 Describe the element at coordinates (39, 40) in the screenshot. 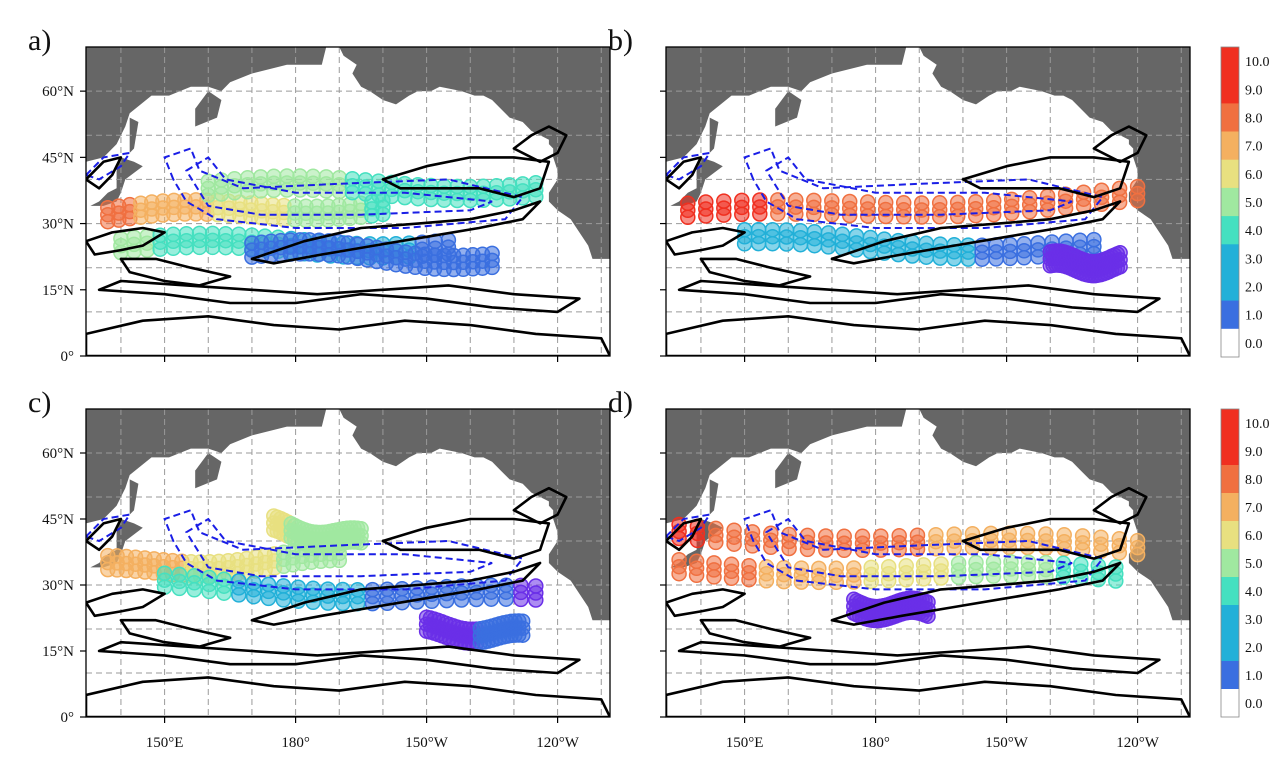

I see `panel-label-a: a)` at that location.